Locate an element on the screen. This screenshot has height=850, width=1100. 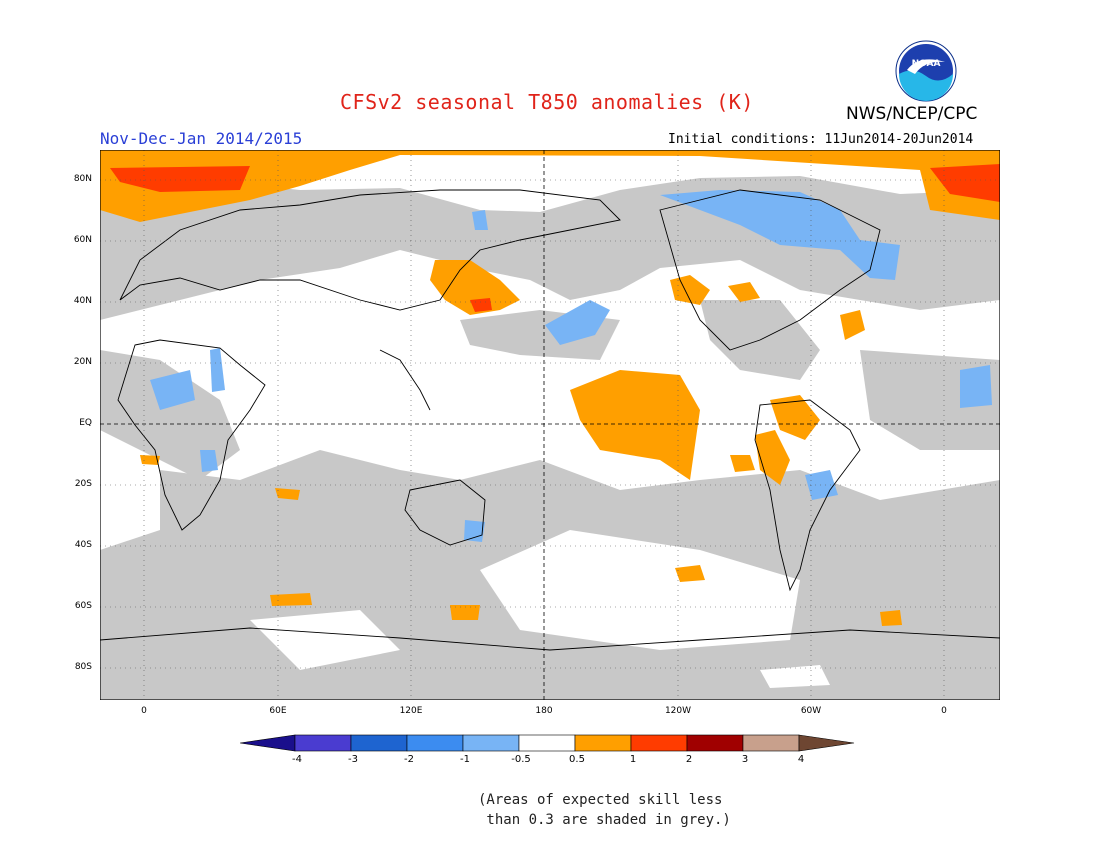
legend-tick-label: 3 is located at coordinates (745, 759).